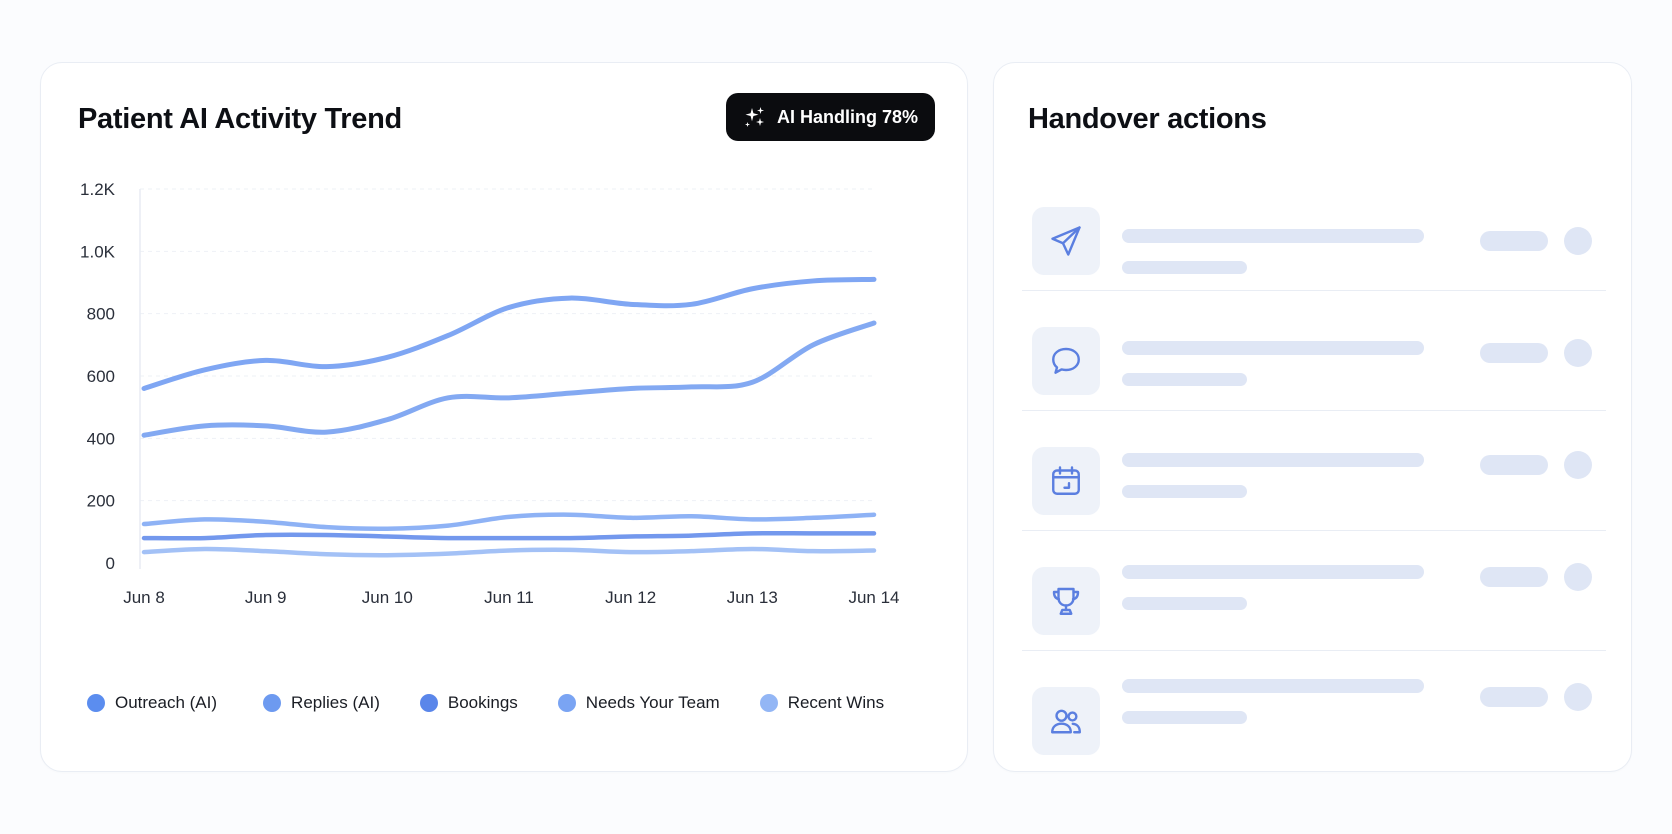  What do you see at coordinates (509, 522) in the screenshot?
I see `series-line-needs-your-team` at bounding box center [509, 522].